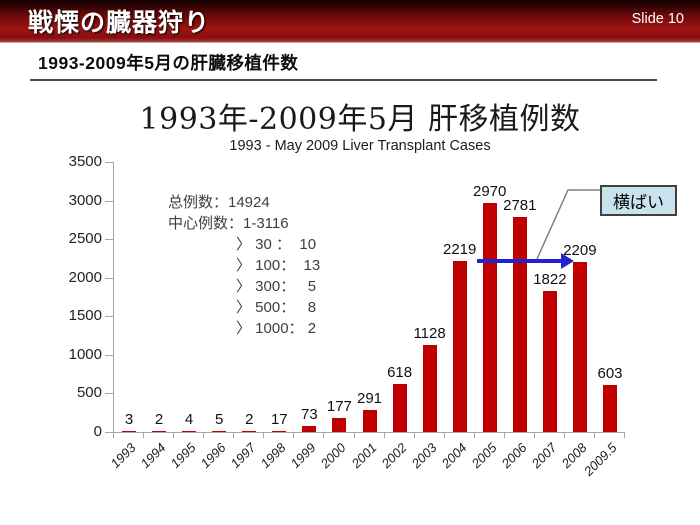 This screenshot has height=525, width=700. What do you see at coordinates (520, 205) in the screenshot?
I see `bar-value-label: 2781` at bounding box center [520, 205].